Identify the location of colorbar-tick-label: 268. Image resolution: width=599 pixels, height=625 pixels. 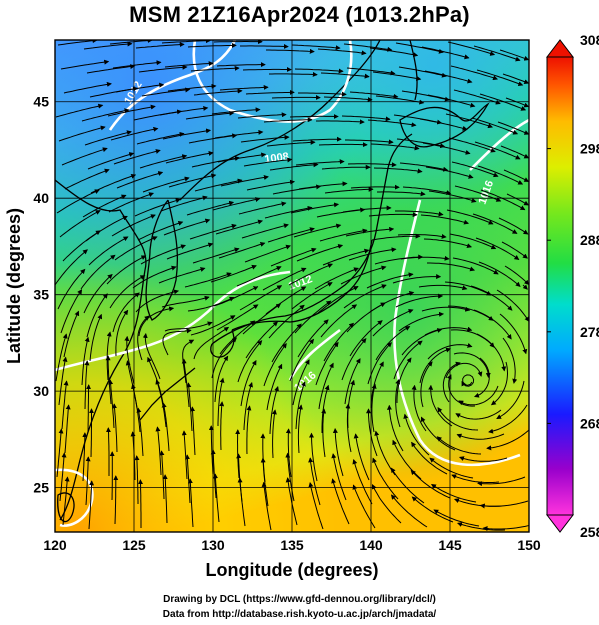
(589, 423).